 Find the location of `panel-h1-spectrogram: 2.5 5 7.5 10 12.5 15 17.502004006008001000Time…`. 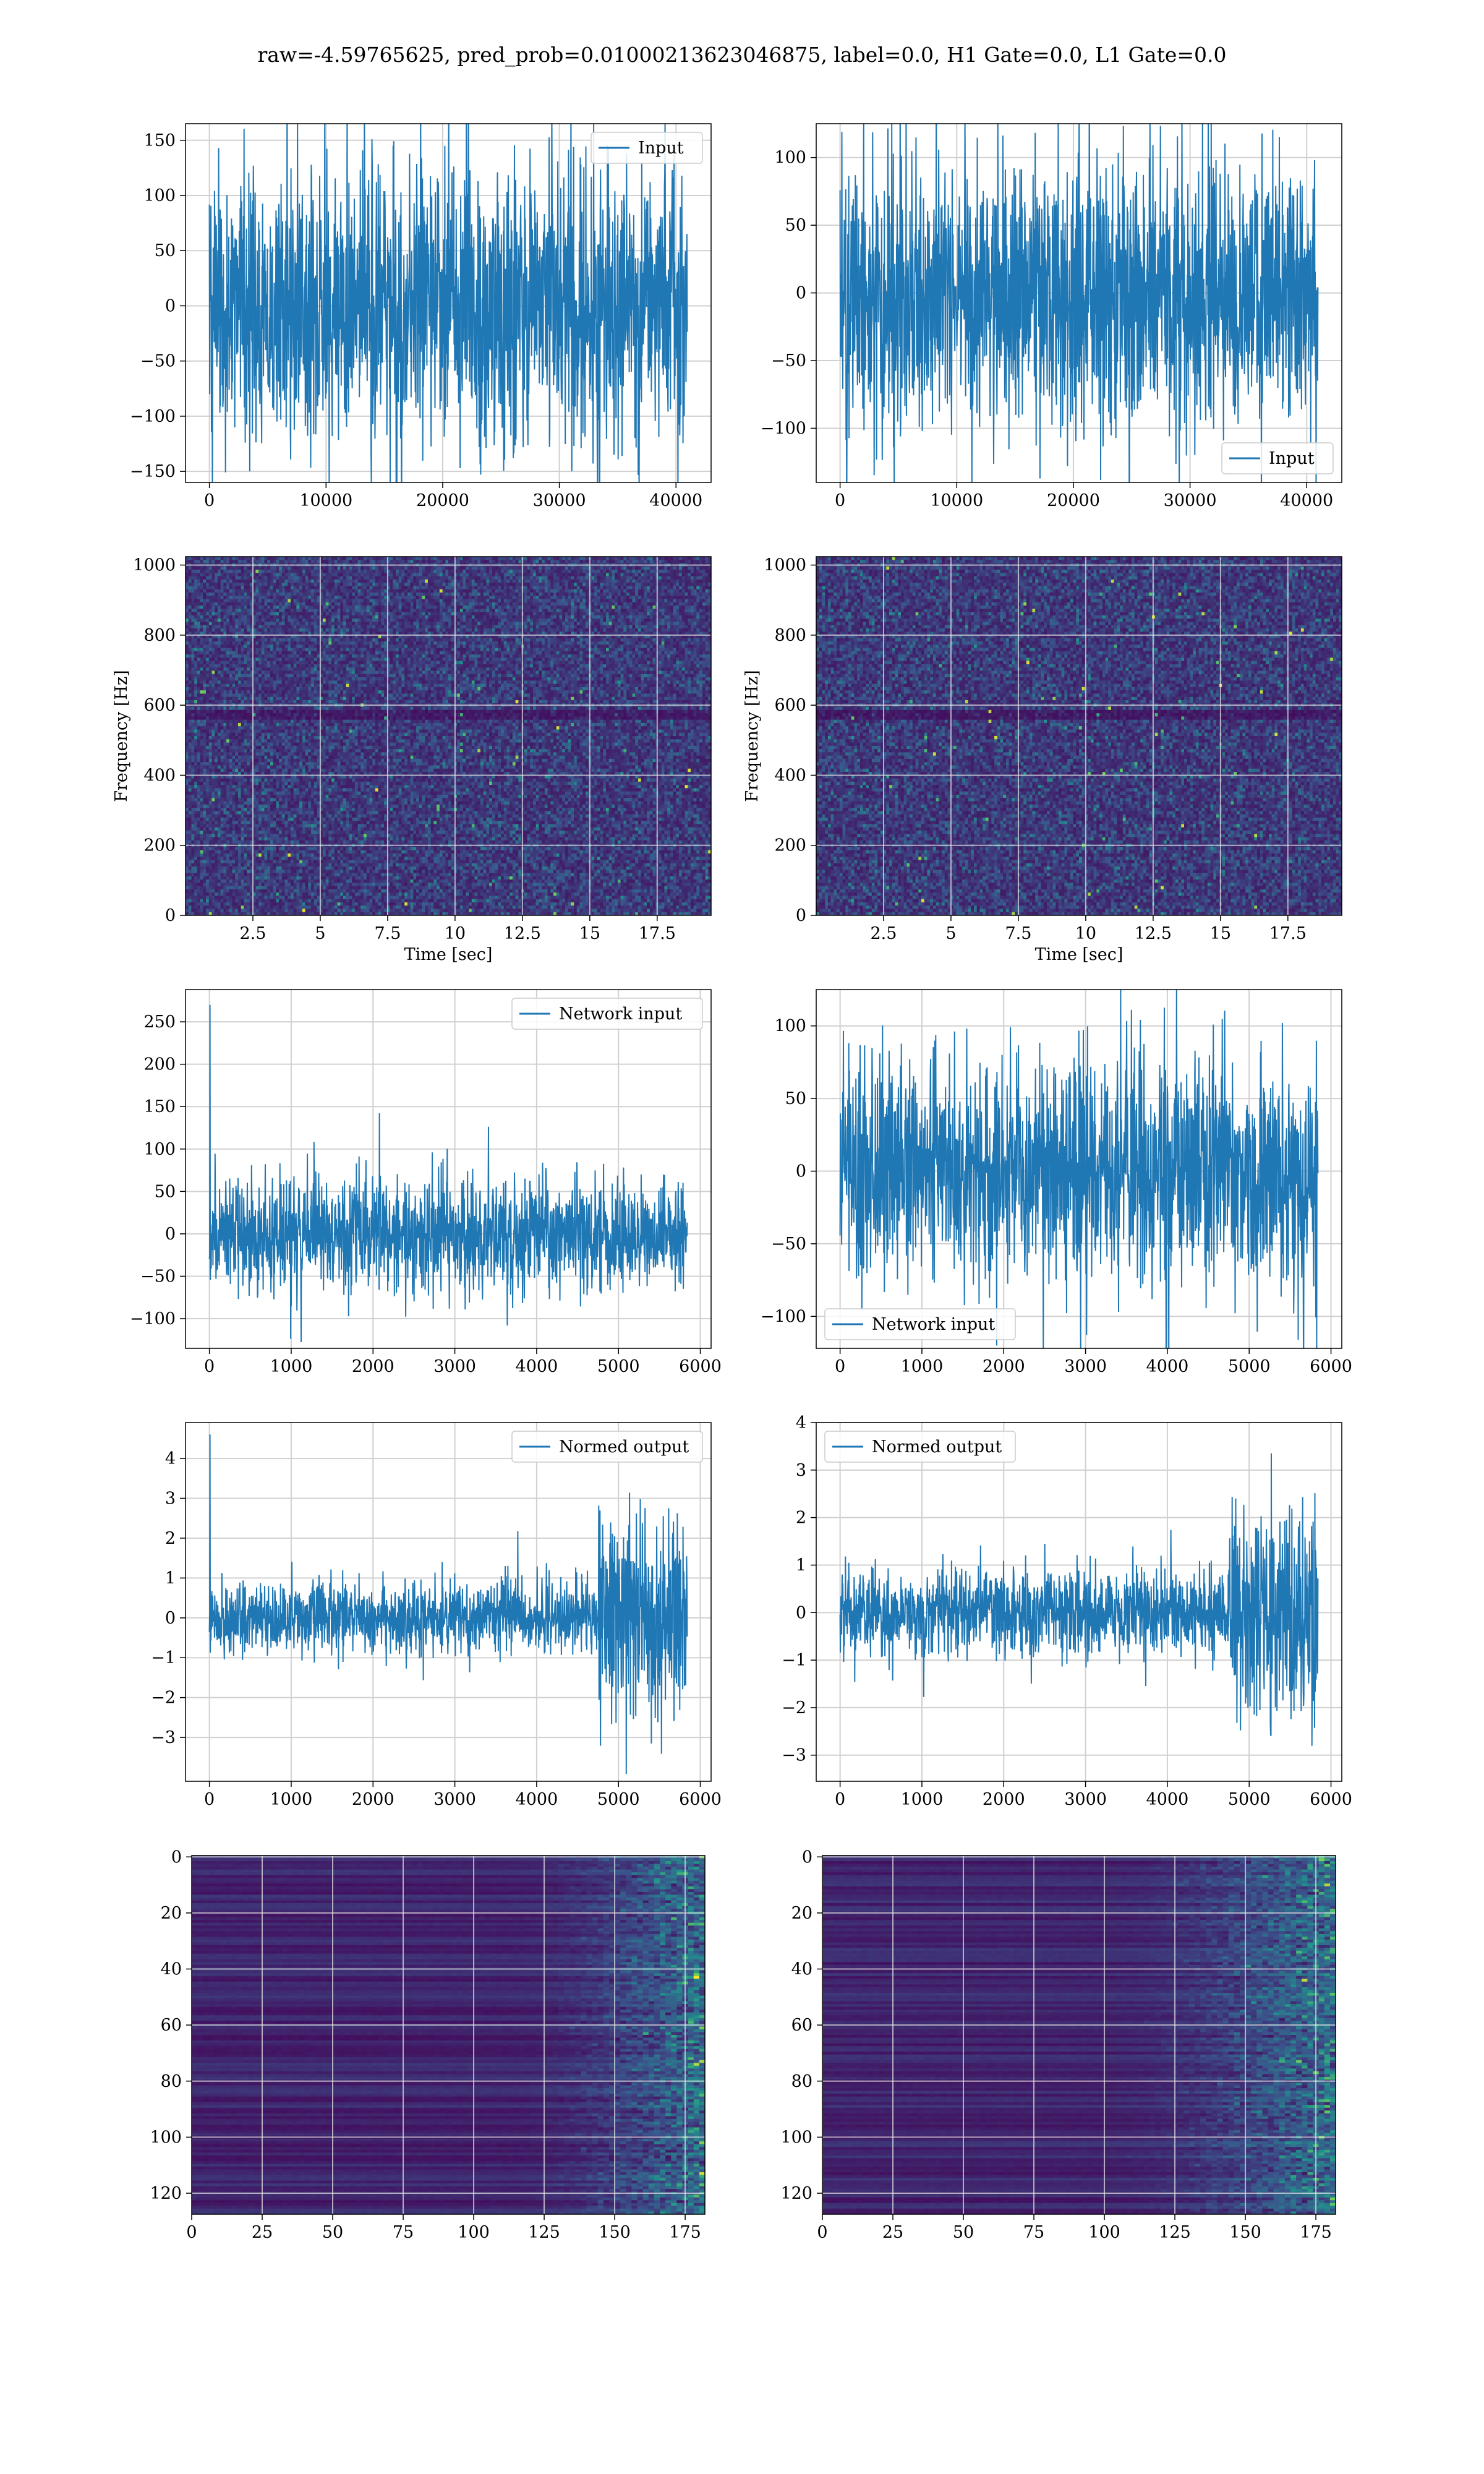

panel-h1-spectrogram: 2.5 5 7.5 10 12.5 15 17.502004006008001000Time… is located at coordinates (412, 760).